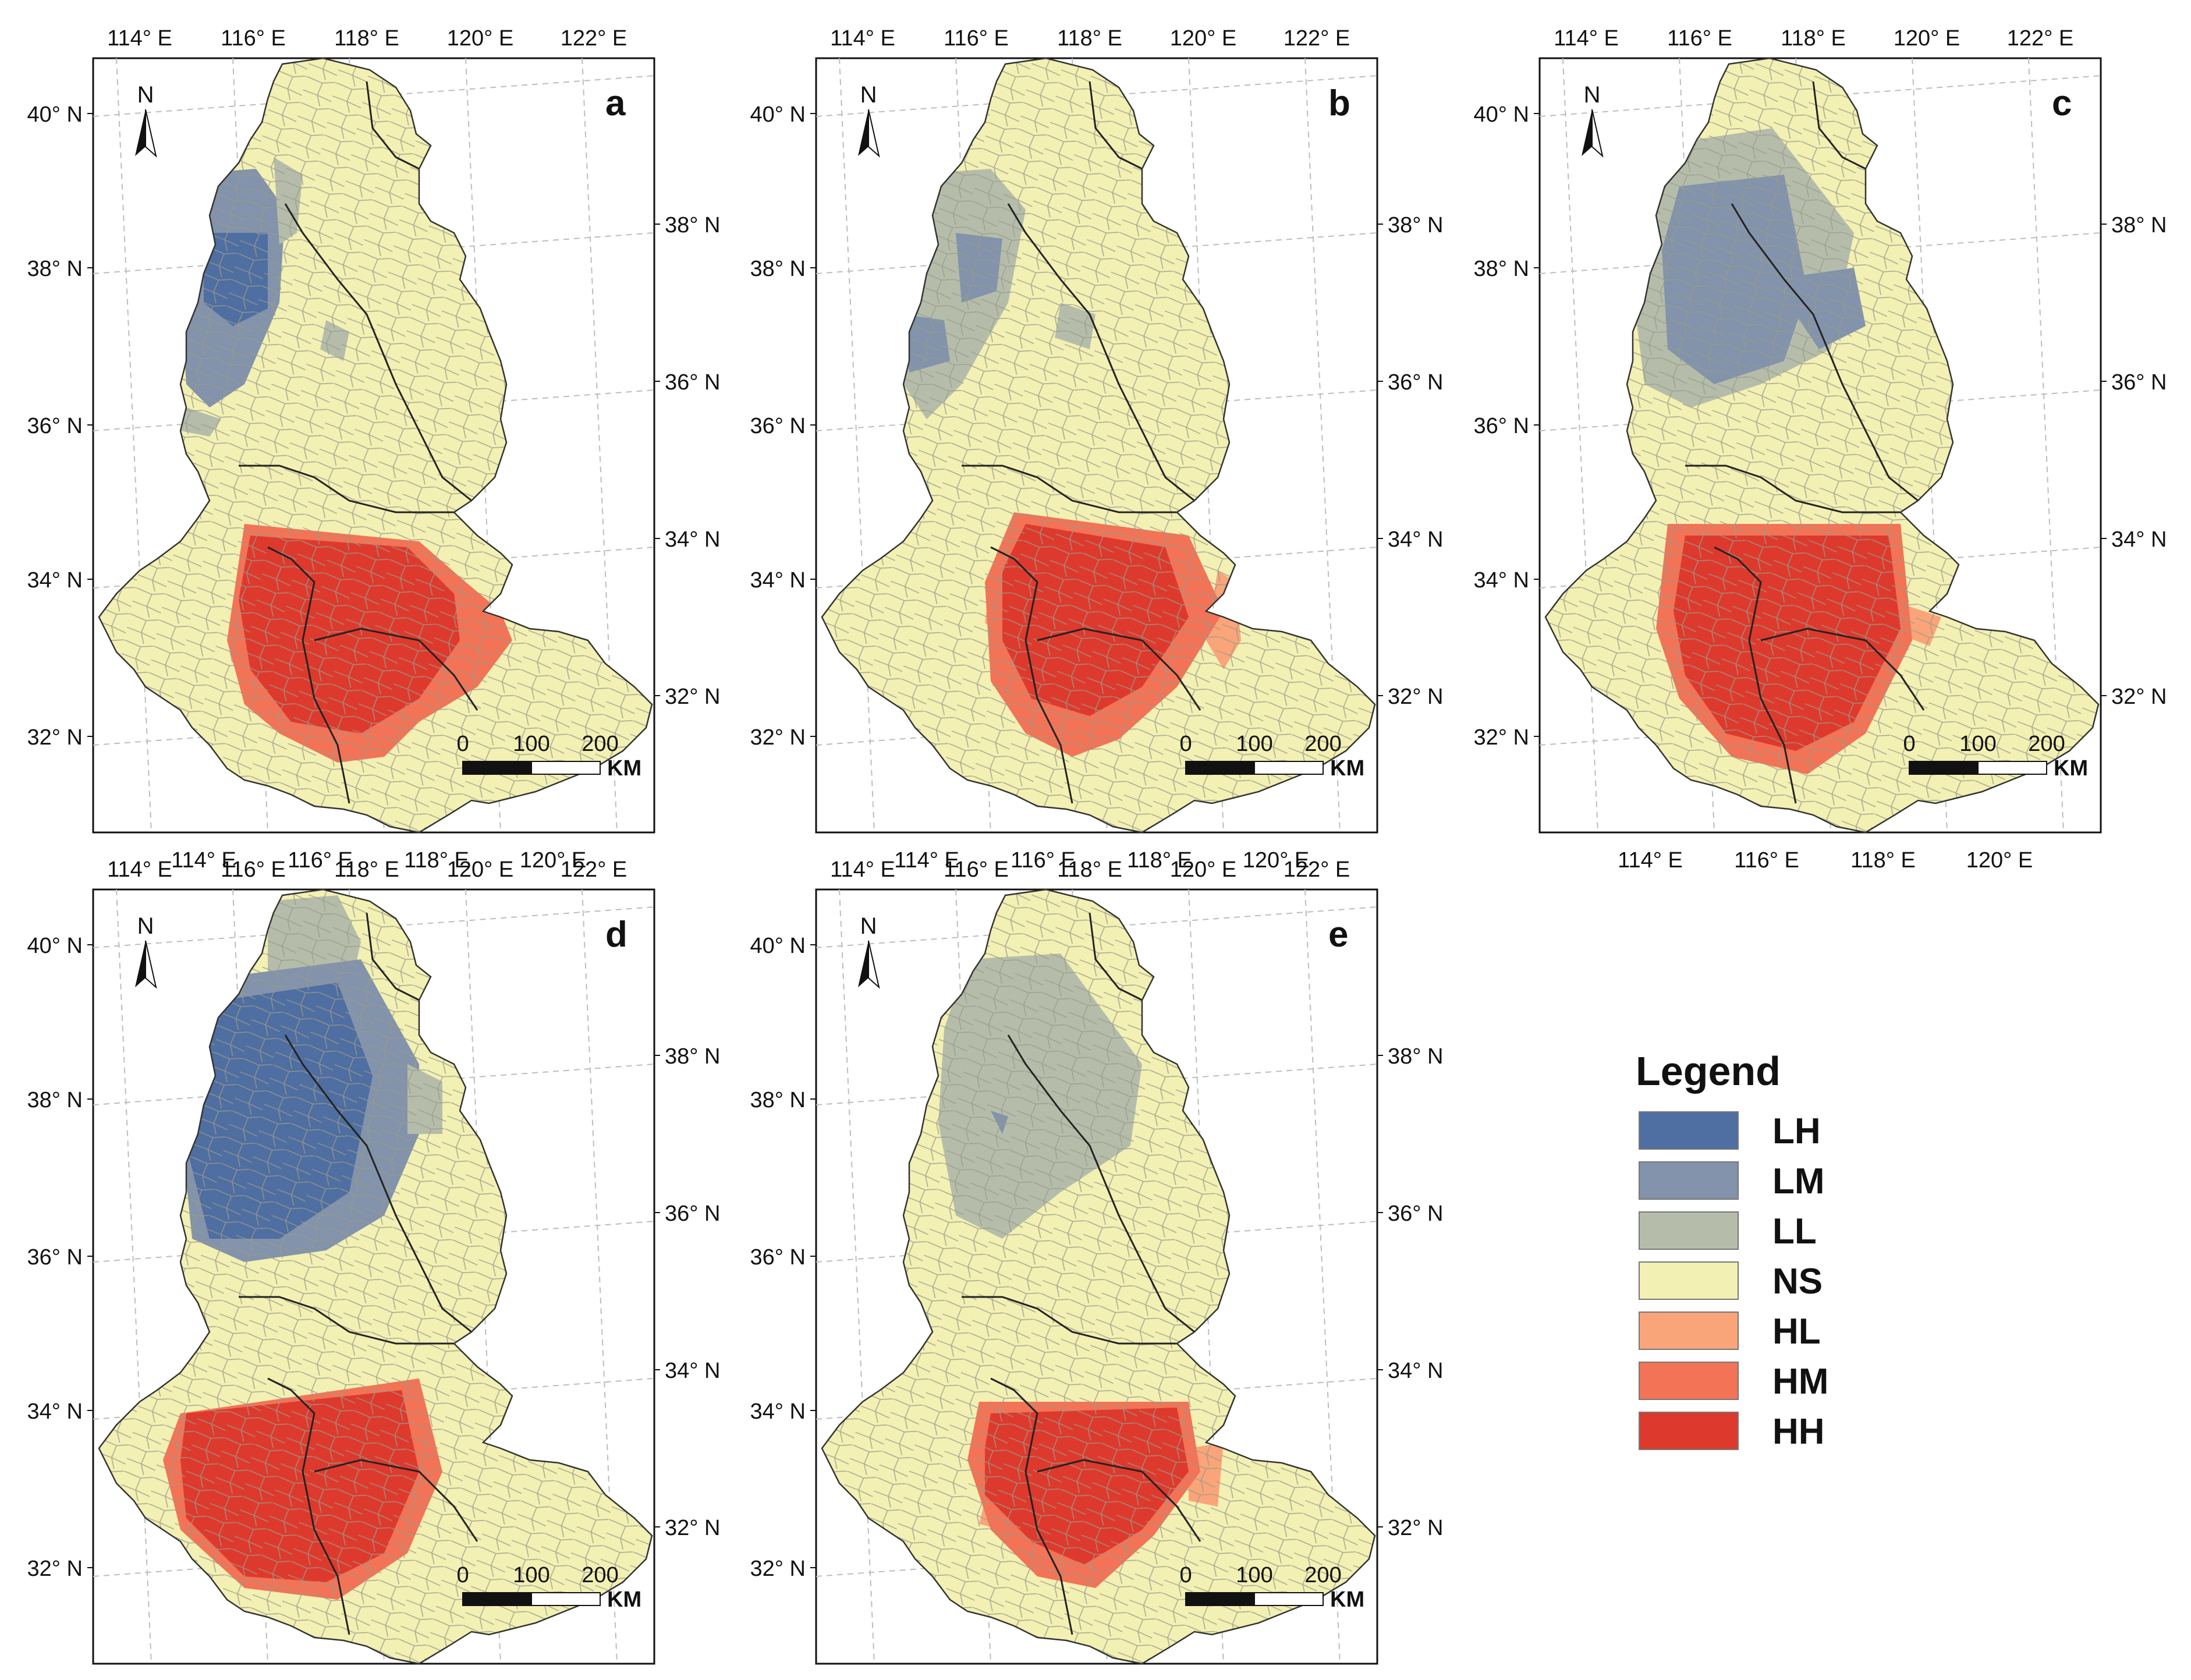  Describe the element at coordinates (1799, 1432) in the screenshot. I see `legend-label: HH` at that location.